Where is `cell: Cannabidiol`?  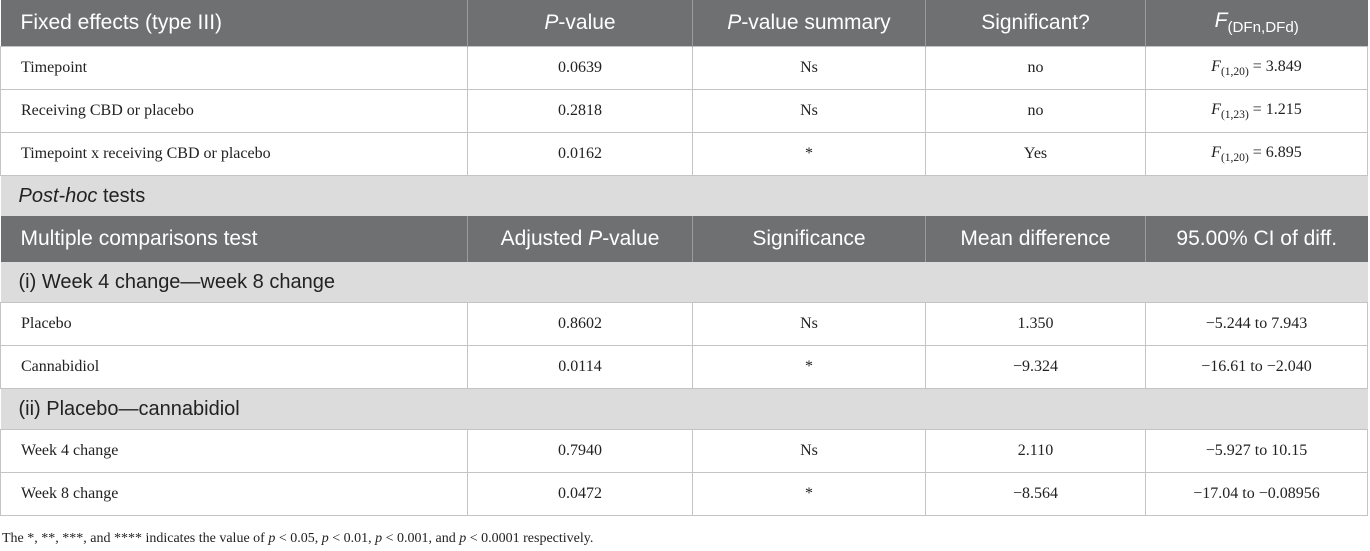 cell: Cannabidiol is located at coordinates (234, 367).